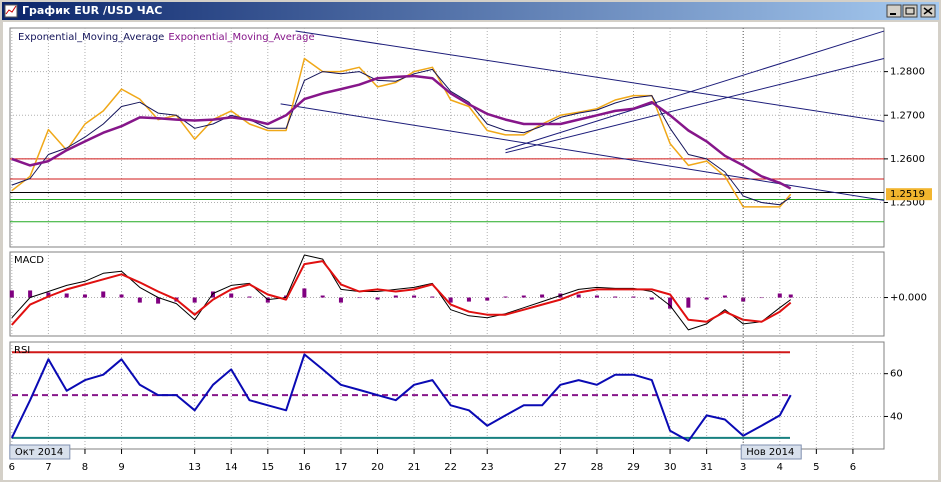 This screenshot has height=482, width=941. I want to click on x-tick-label: 4, so click(780, 467).